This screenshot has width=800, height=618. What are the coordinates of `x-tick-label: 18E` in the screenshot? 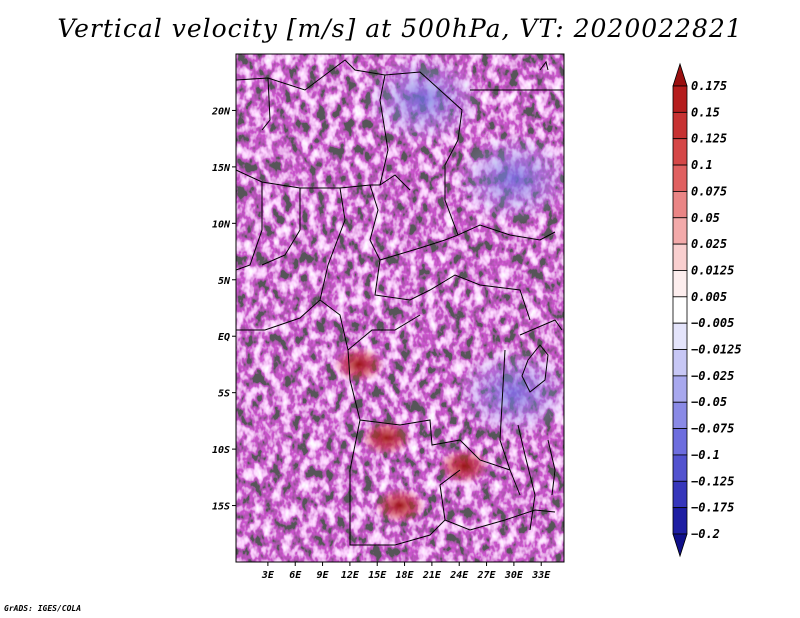 It's located at (405, 575).